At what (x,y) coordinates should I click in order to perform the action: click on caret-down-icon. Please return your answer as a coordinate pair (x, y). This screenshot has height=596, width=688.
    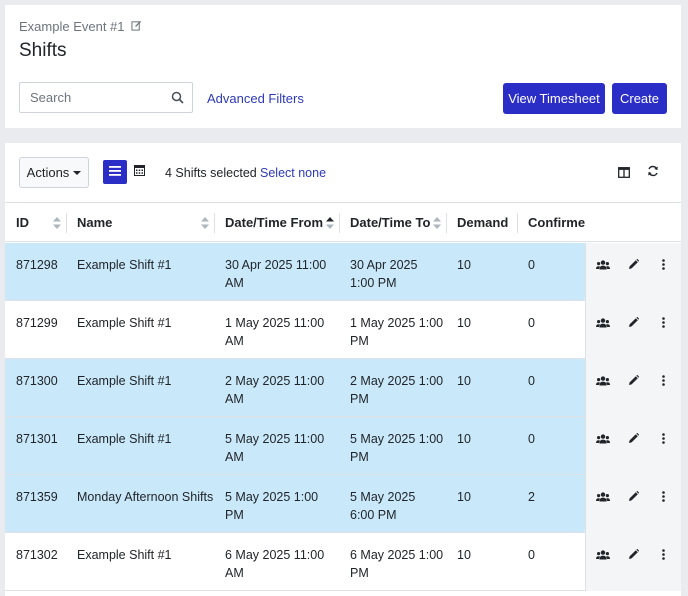
    Looking at the image, I should click on (77, 172).